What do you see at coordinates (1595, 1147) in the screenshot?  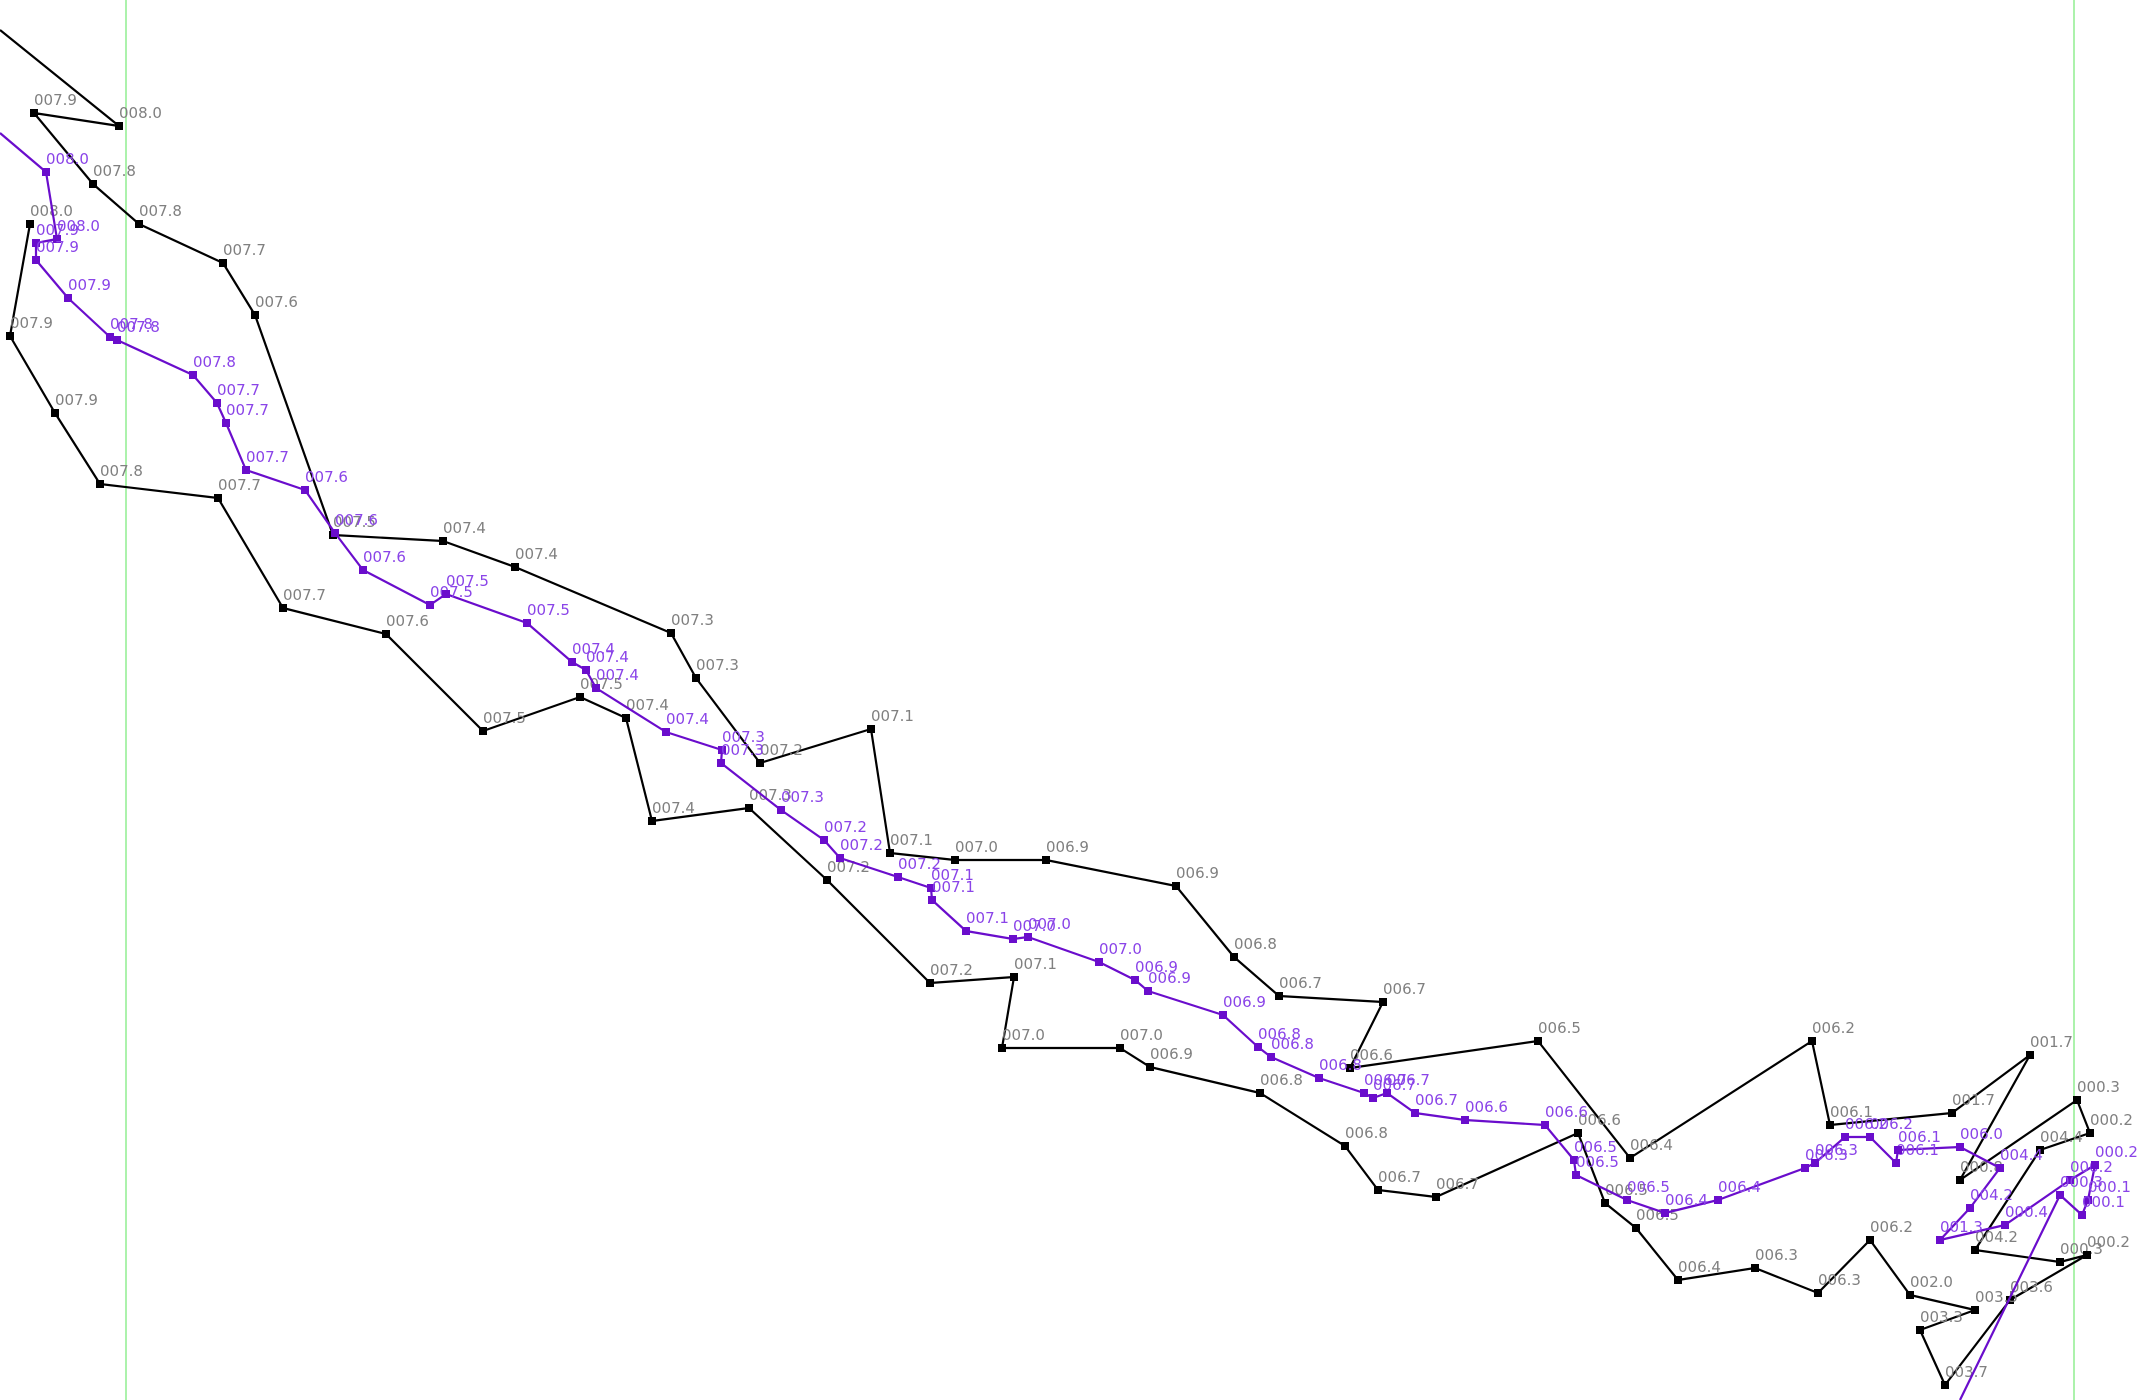 I see `point-label: 006.5` at bounding box center [1595, 1147].